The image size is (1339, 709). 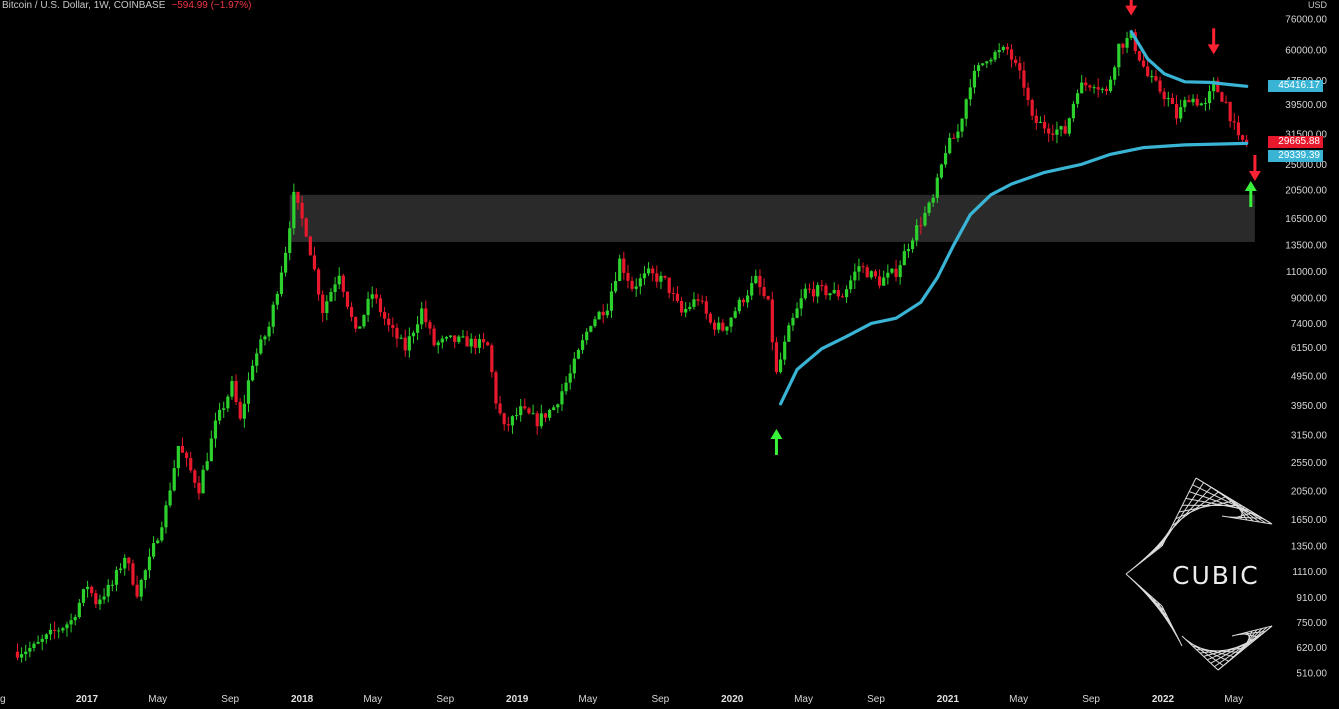 I want to click on y-axis-tick-label: 1650.00, so click(x=1309, y=520).